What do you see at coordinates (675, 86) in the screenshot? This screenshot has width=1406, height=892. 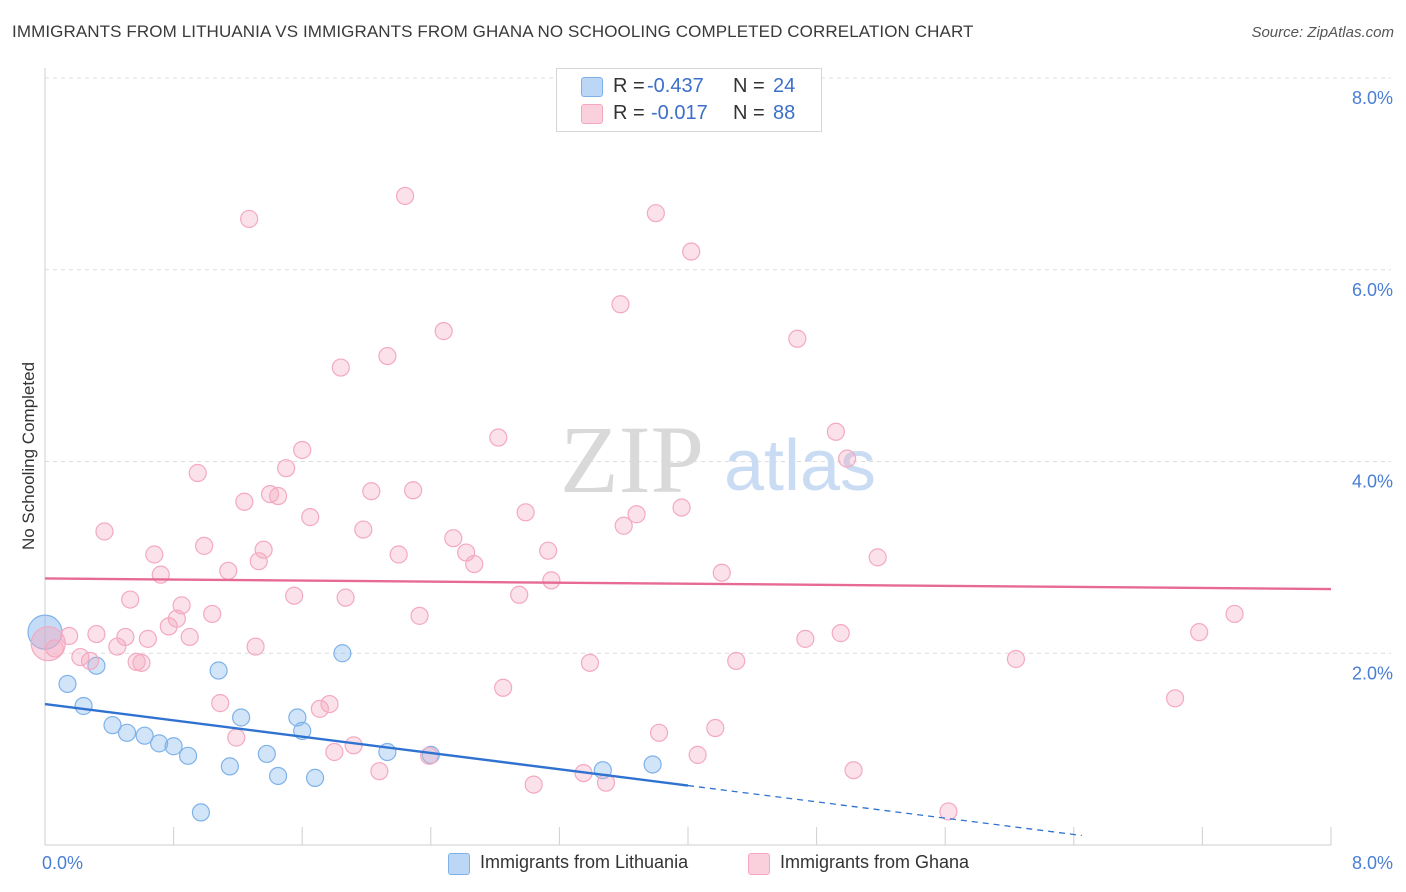 I see `legend-r-value: -0.437` at bounding box center [675, 86].